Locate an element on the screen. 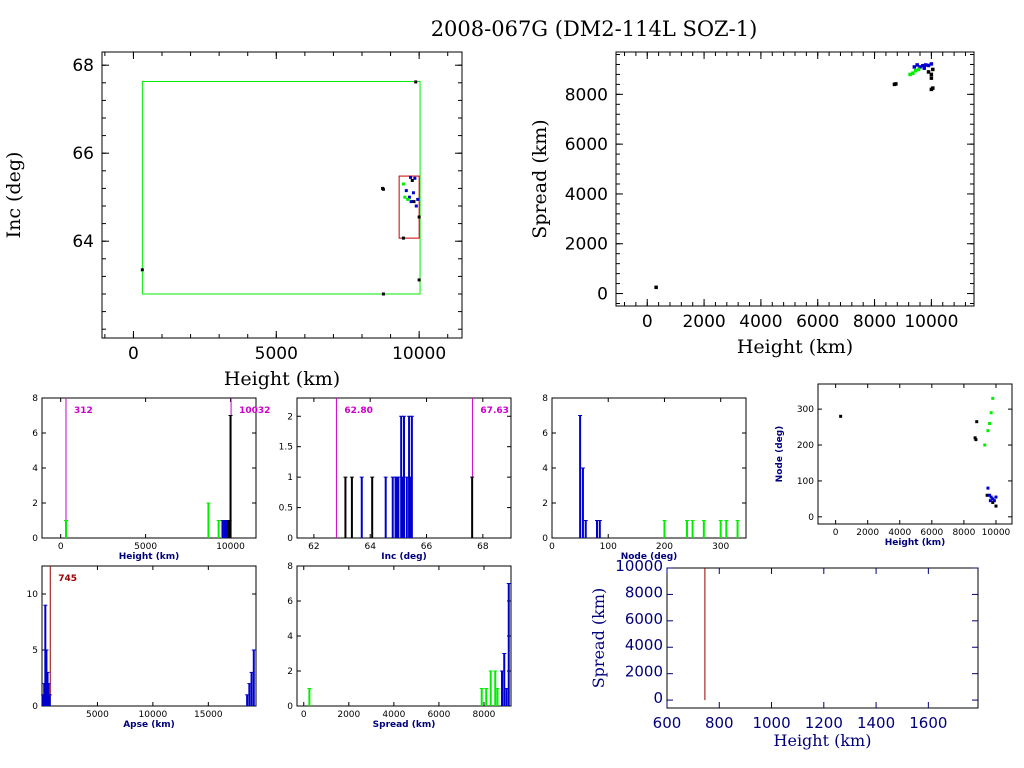  y-tick-label: 2000 is located at coordinates (644, 672).